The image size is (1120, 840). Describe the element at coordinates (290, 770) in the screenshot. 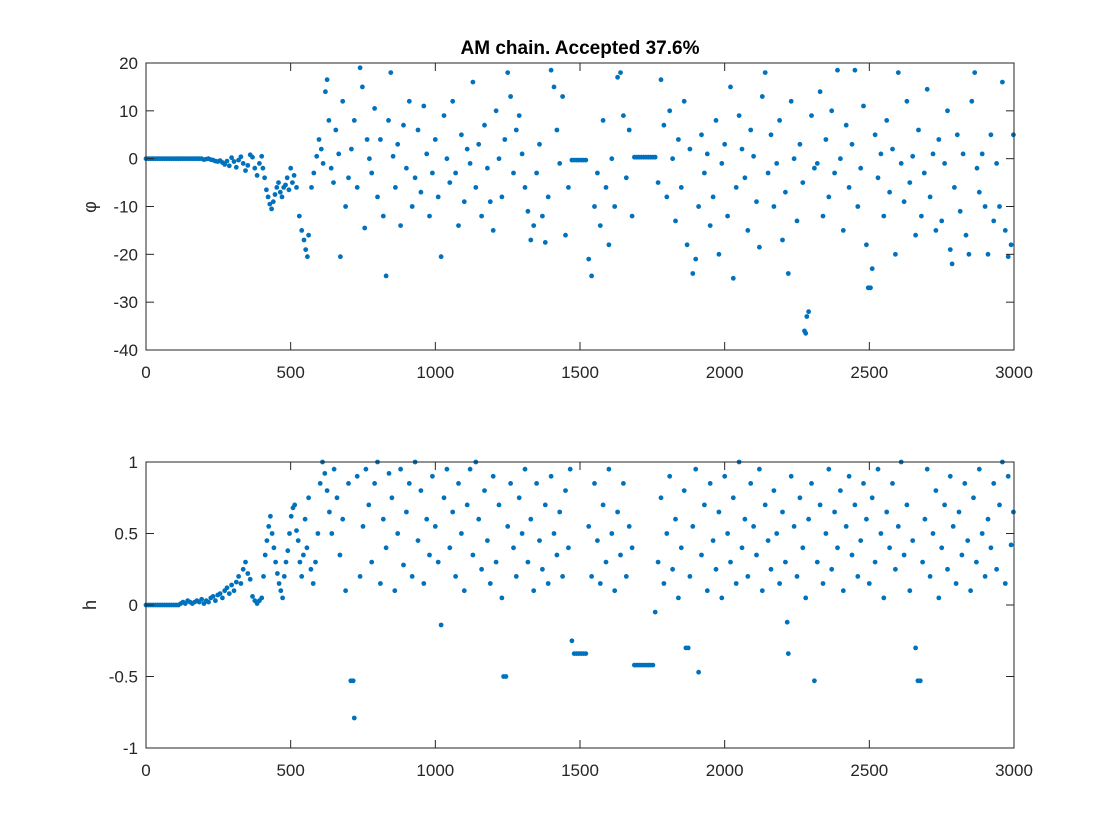

I see `x-tick-label: 500` at that location.